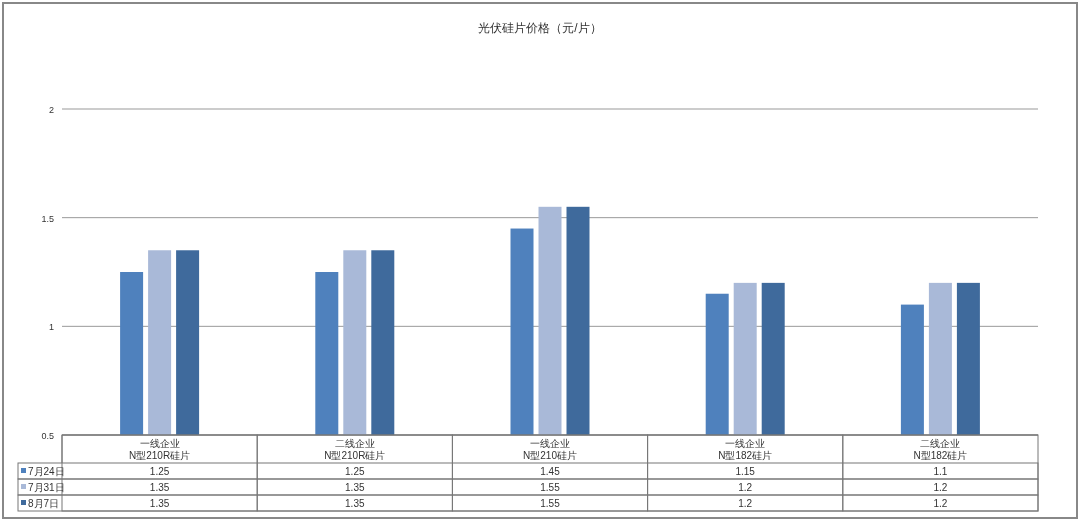 The width and height of the screenshot is (1080, 521). Describe the element at coordinates (44, 503) in the screenshot. I see `legend-label: 8月7日` at that location.